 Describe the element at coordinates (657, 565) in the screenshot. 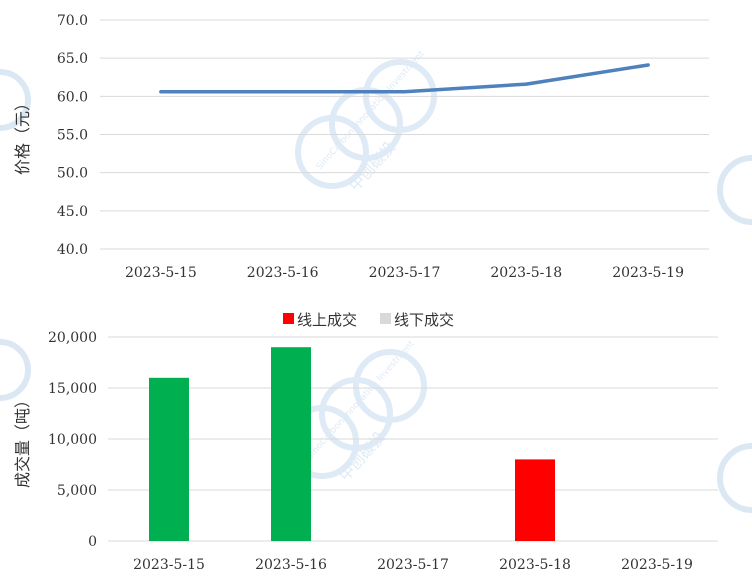

I see `volume-x-tick: 2023-5-19` at that location.